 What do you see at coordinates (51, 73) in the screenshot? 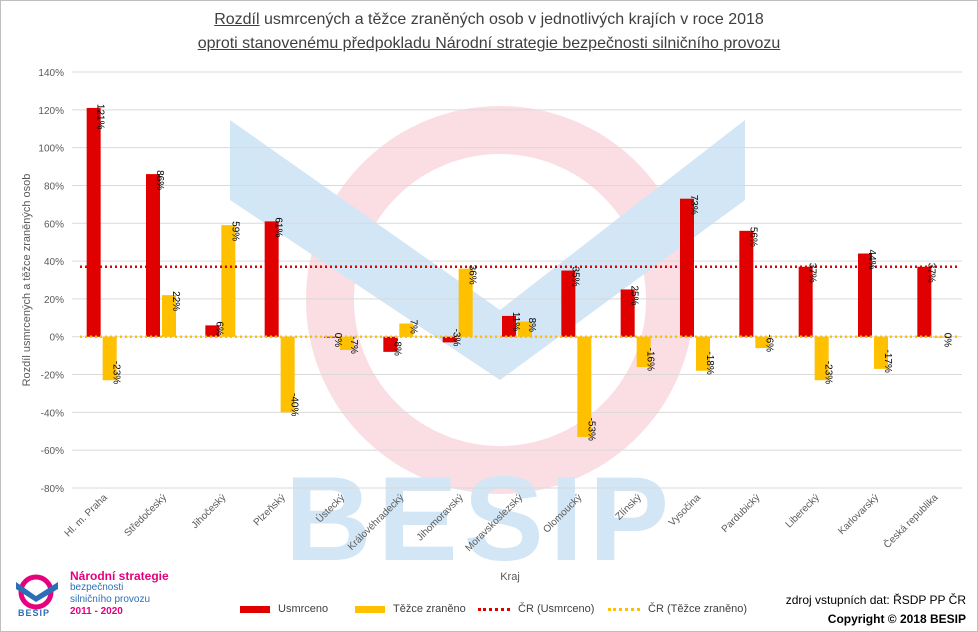
I see `y-tick-label: 140%` at bounding box center [51, 73].